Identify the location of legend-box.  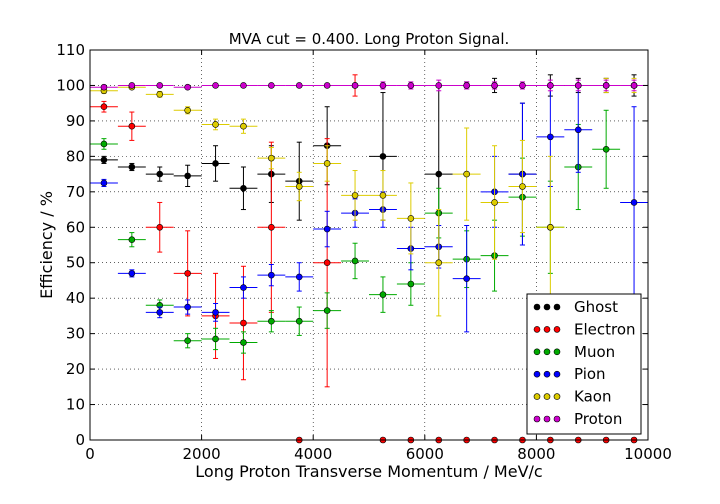
(584, 364).